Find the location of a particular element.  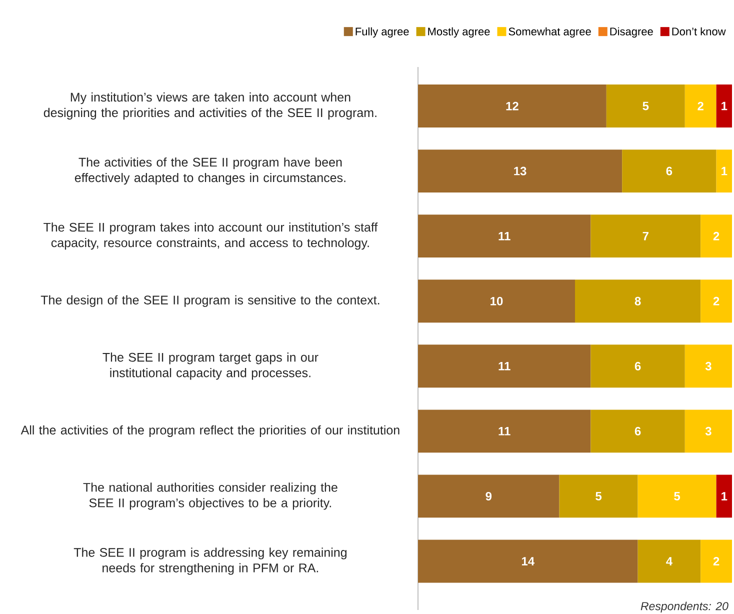

y-tick-label: My institution’s views are taken into account when designing the priorities and activities of the SEE II program. is located at coordinates (210, 106).